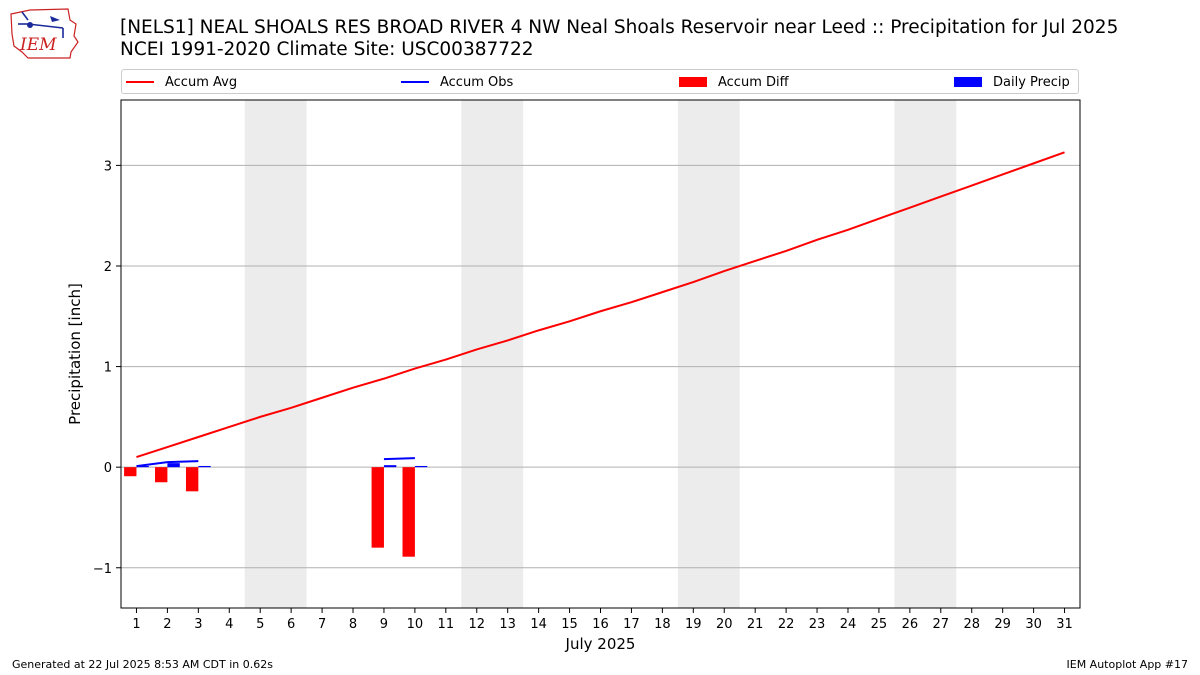 The height and width of the screenshot is (675, 1200). What do you see at coordinates (968, 82) in the screenshot?
I see `legend-swatch-daily-precip` at bounding box center [968, 82].